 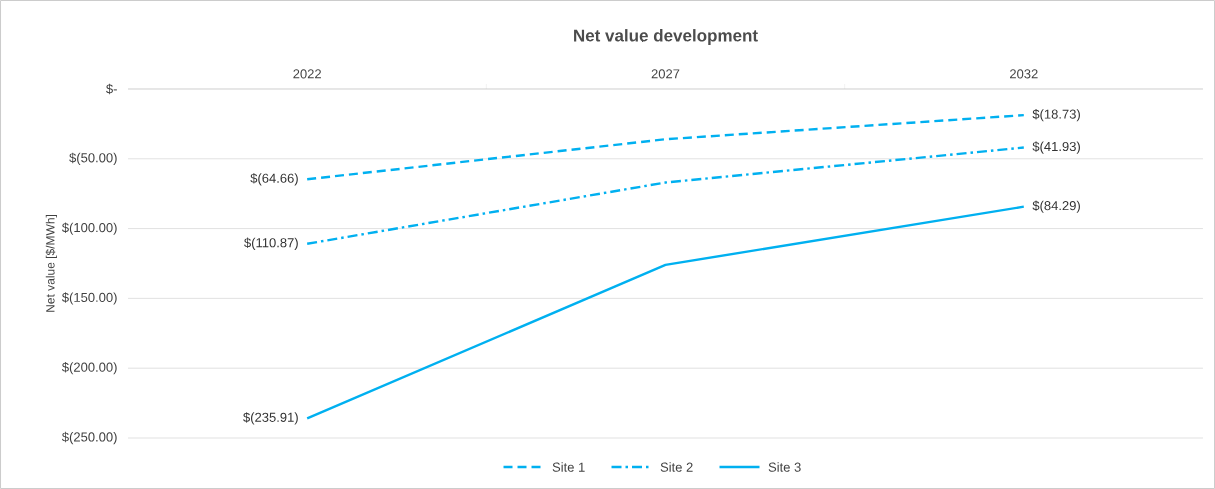 What do you see at coordinates (666, 37) in the screenshot?
I see `chart-title: Net value development` at bounding box center [666, 37].